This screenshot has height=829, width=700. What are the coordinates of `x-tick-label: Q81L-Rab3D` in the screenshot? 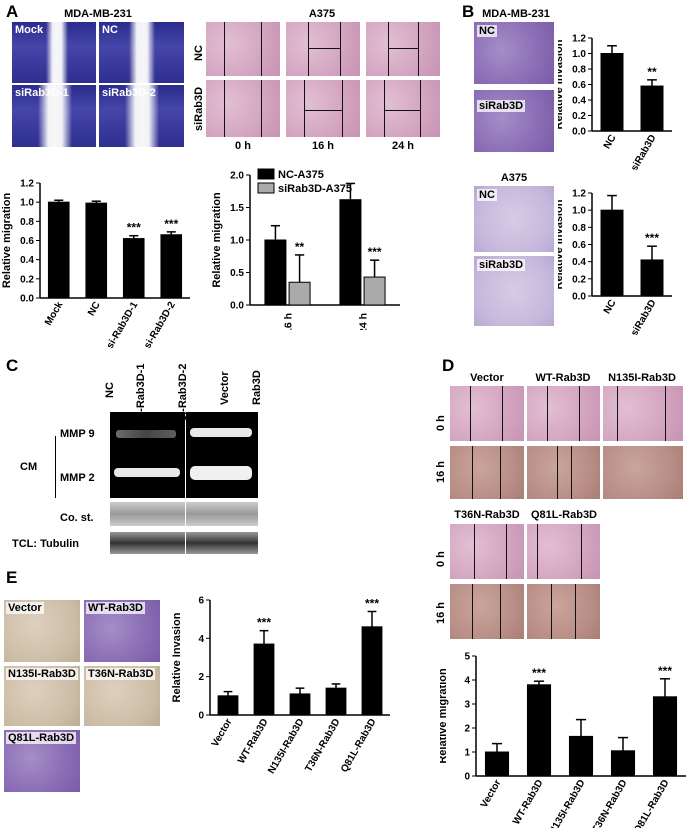 It's located at (652, 803).